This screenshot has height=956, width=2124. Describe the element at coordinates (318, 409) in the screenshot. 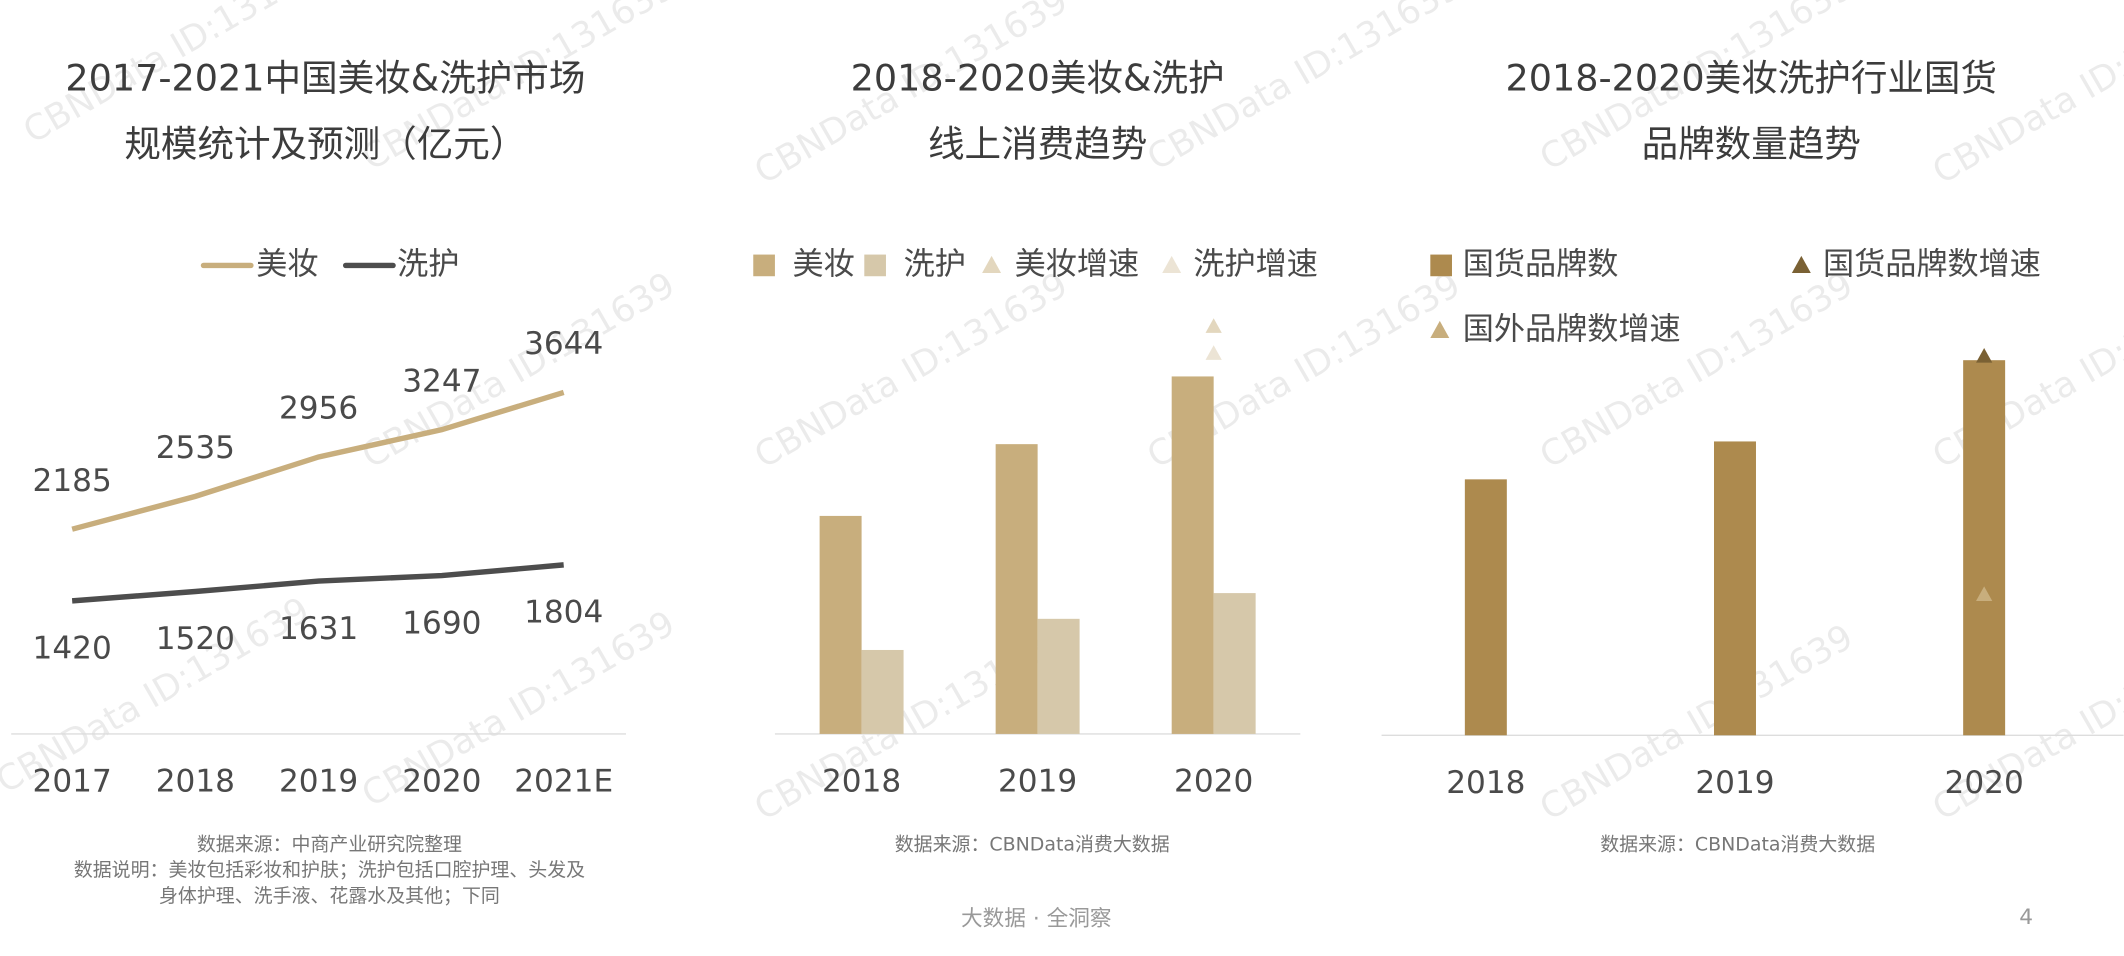

I see `data-label: 2956` at that location.